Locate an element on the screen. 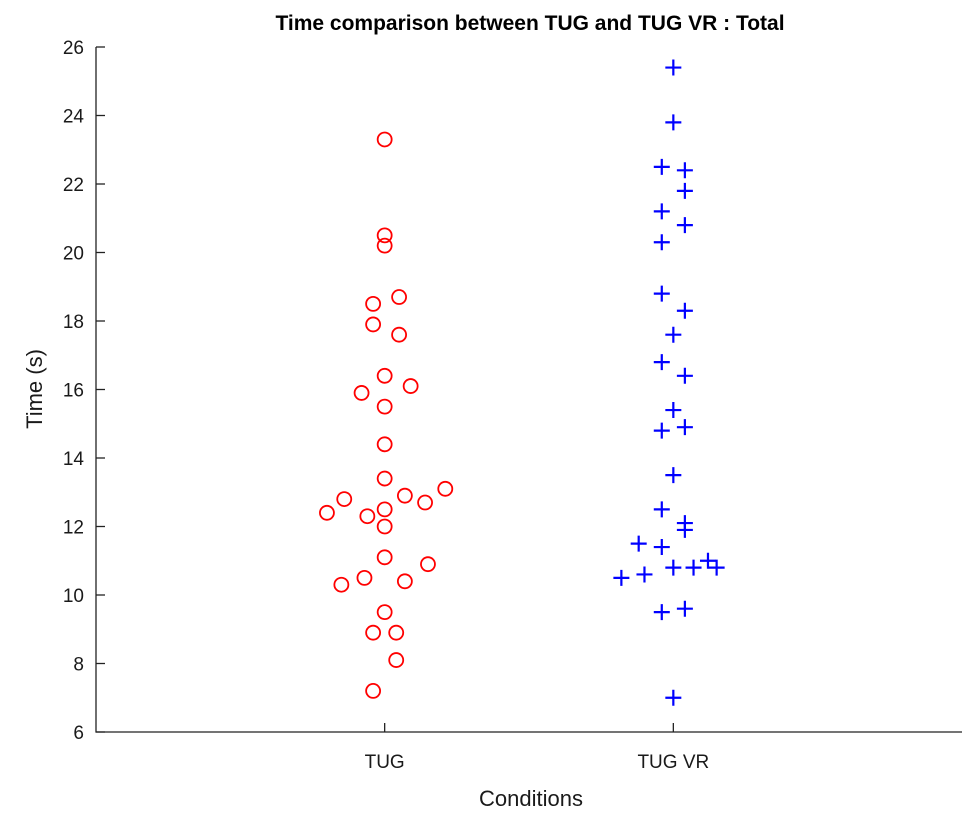 The width and height of the screenshot is (963, 813). y-tick-label: 6 is located at coordinates (78, 733).